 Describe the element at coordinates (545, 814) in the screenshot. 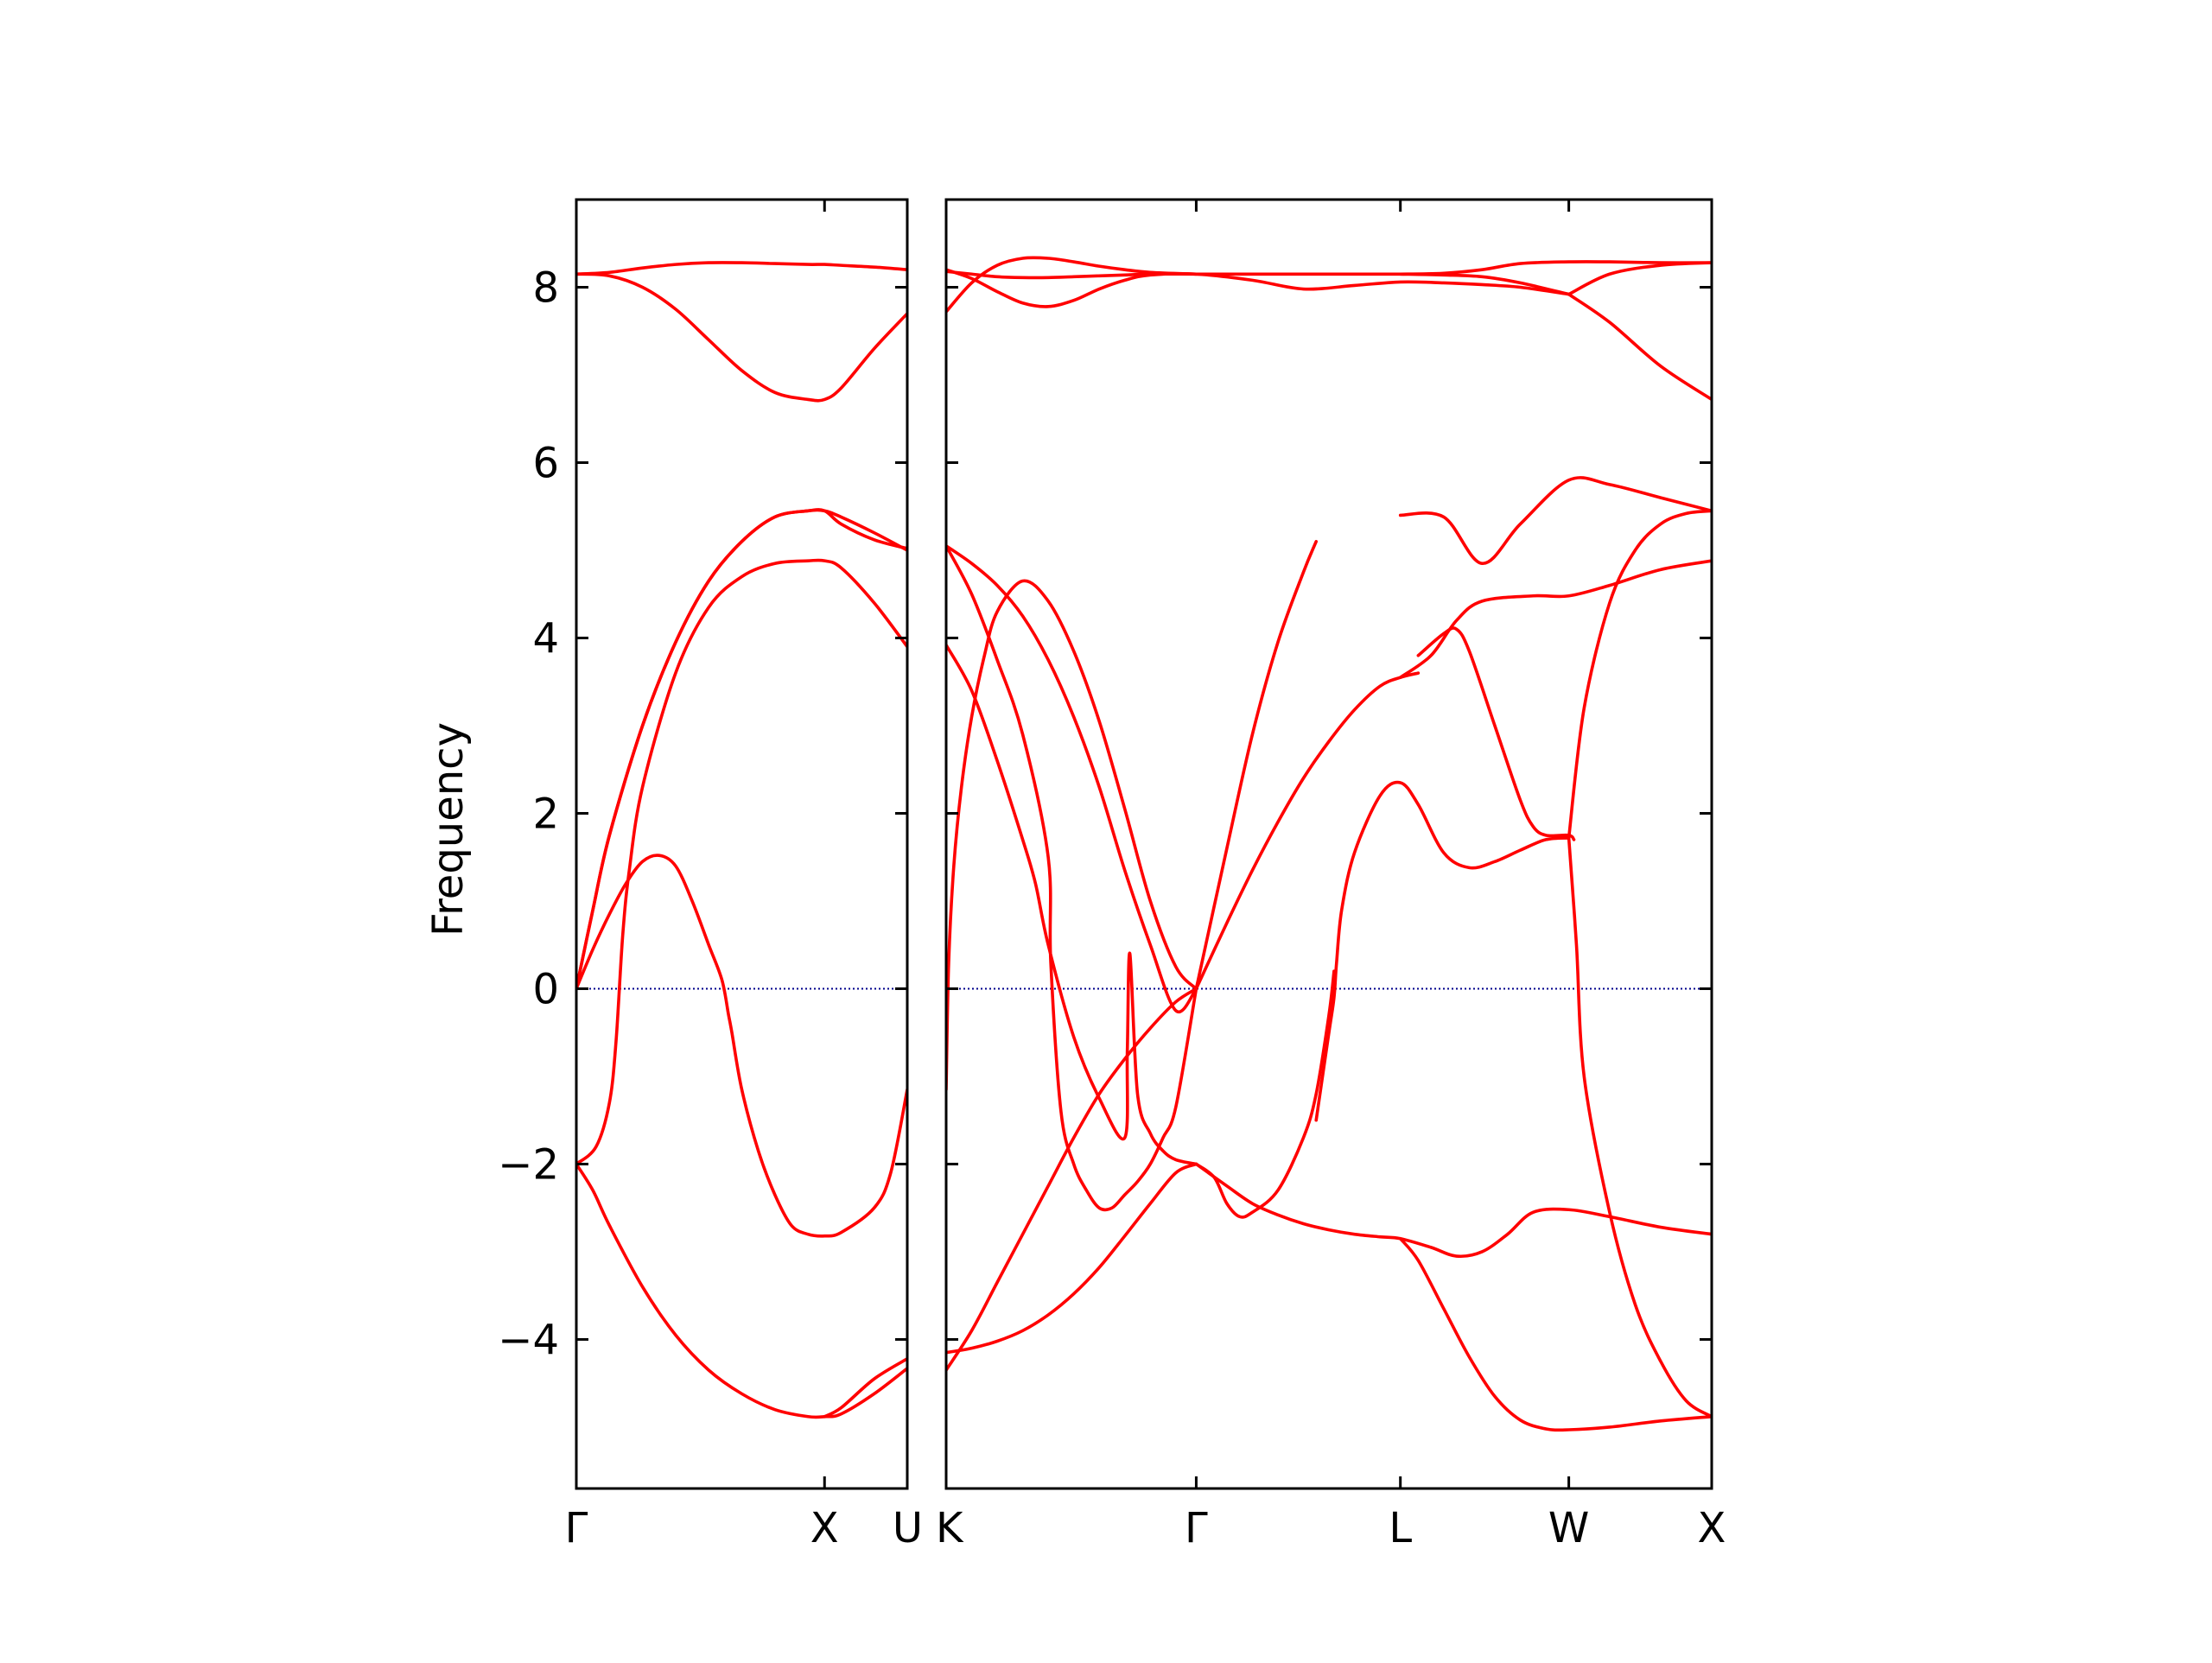

I see `y-tick-label: 2` at that location.